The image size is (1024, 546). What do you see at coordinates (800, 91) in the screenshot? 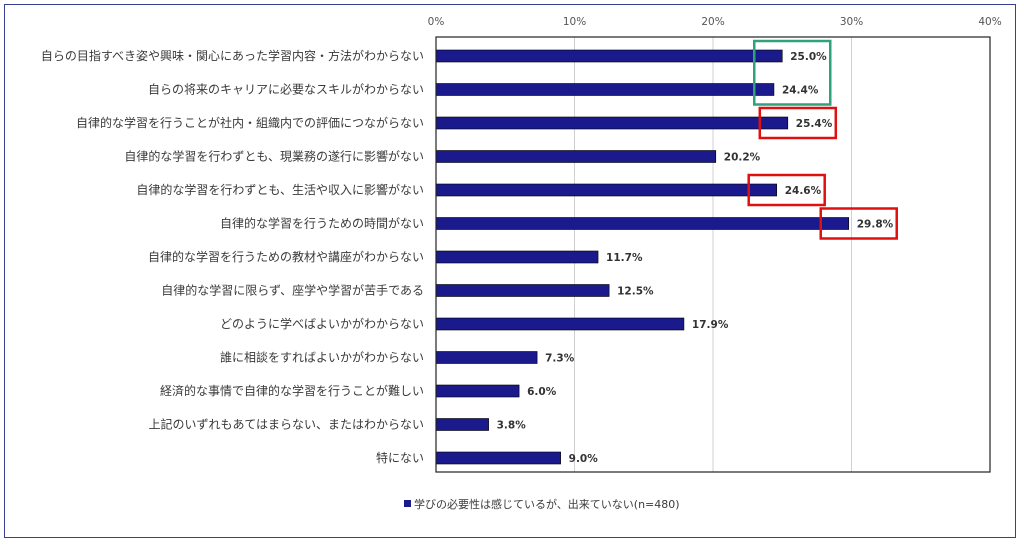
I see `data-label: 24.4%` at bounding box center [800, 91].